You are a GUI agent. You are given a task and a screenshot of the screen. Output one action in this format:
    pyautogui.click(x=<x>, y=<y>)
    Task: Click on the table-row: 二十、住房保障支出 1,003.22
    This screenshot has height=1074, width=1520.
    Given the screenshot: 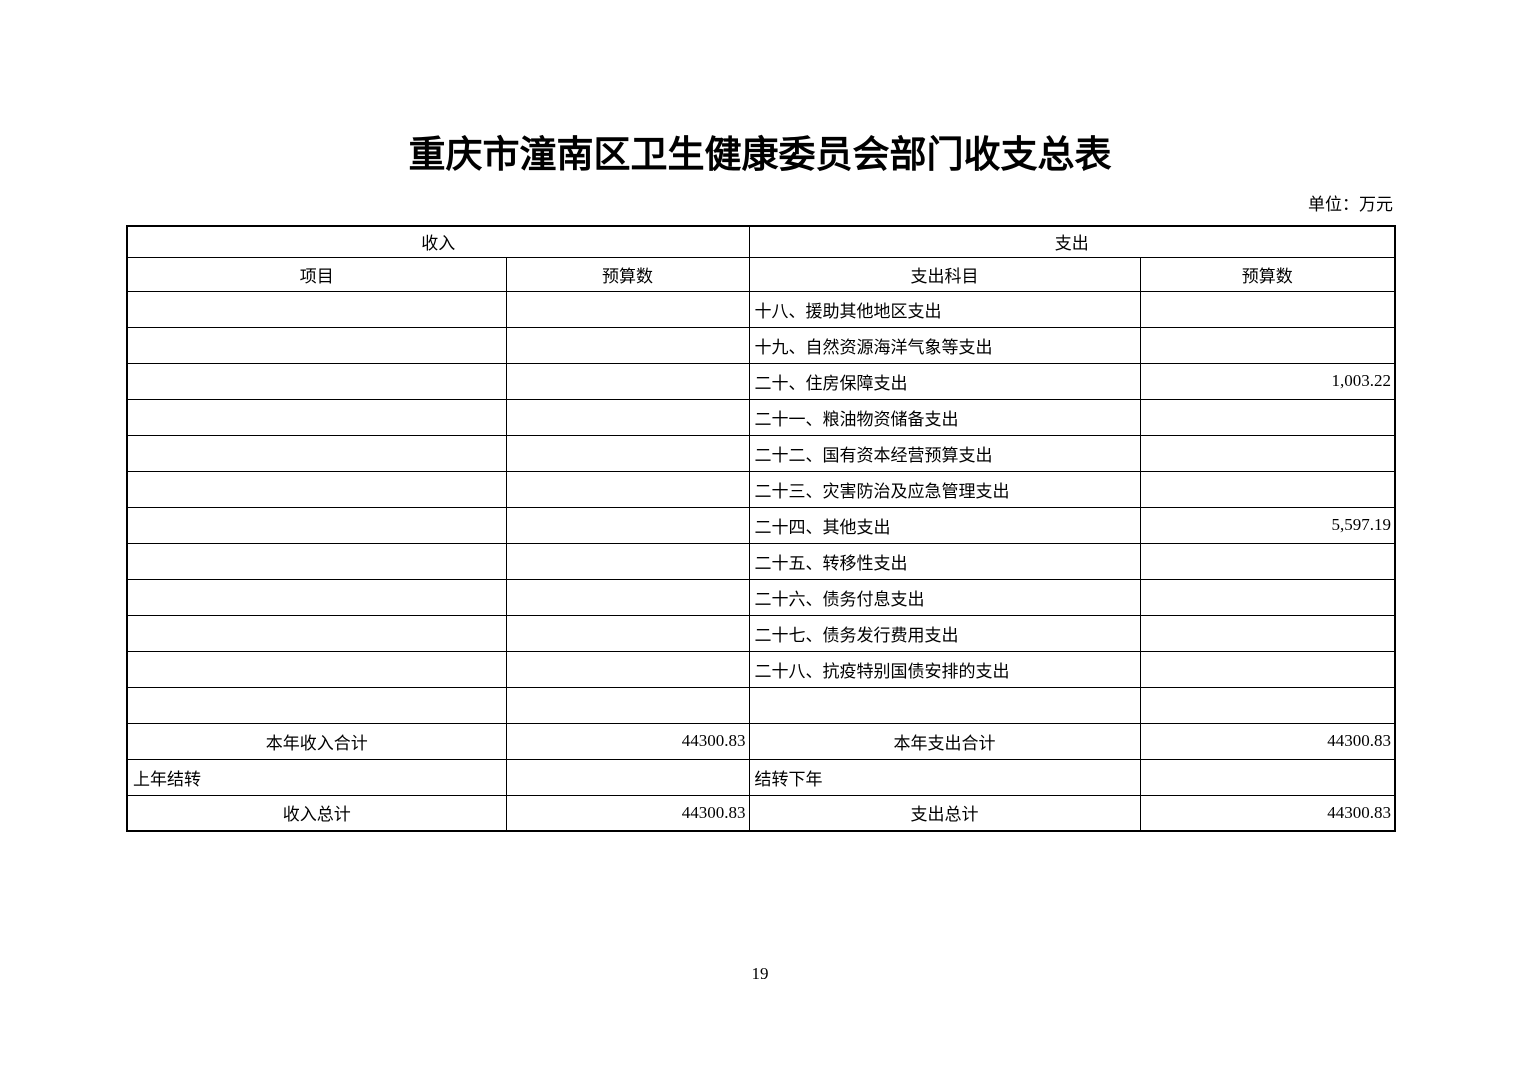 What is the action you would take?
    pyautogui.click(x=761, y=381)
    